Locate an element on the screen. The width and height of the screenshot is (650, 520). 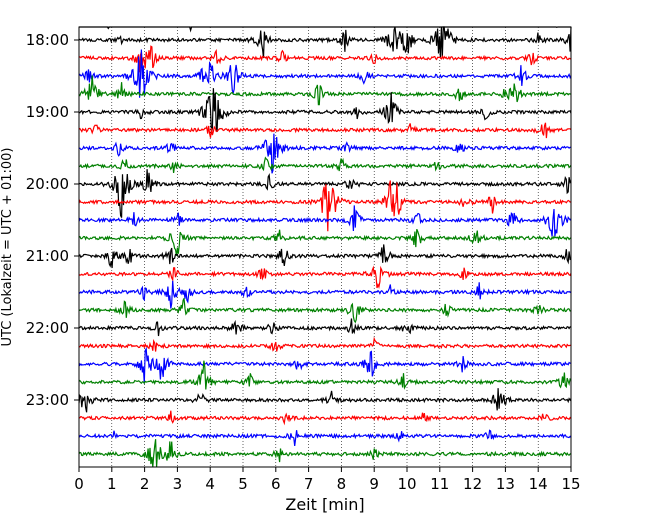
y-axis-ticks: 18:00 19:00 20:00 21:00 22:00 23:00 is located at coordinates (52, 220).